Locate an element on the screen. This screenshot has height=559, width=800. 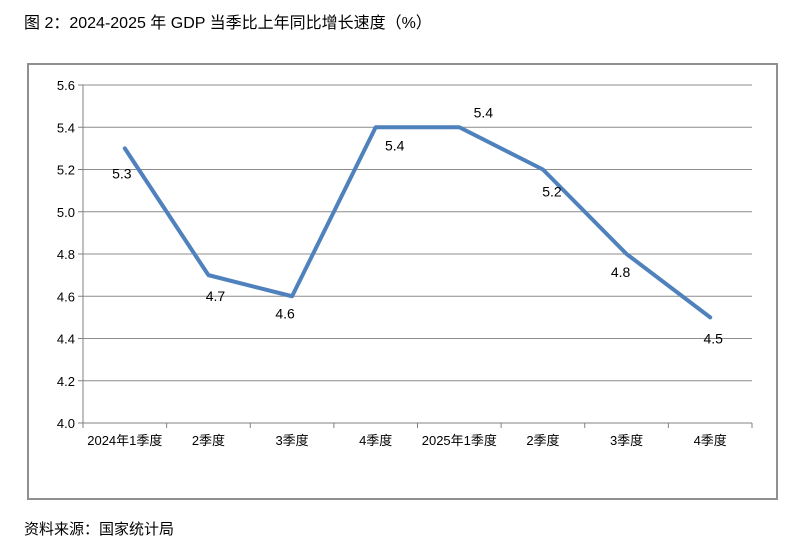
y-tick-label: 4.8 is located at coordinates (66, 254).